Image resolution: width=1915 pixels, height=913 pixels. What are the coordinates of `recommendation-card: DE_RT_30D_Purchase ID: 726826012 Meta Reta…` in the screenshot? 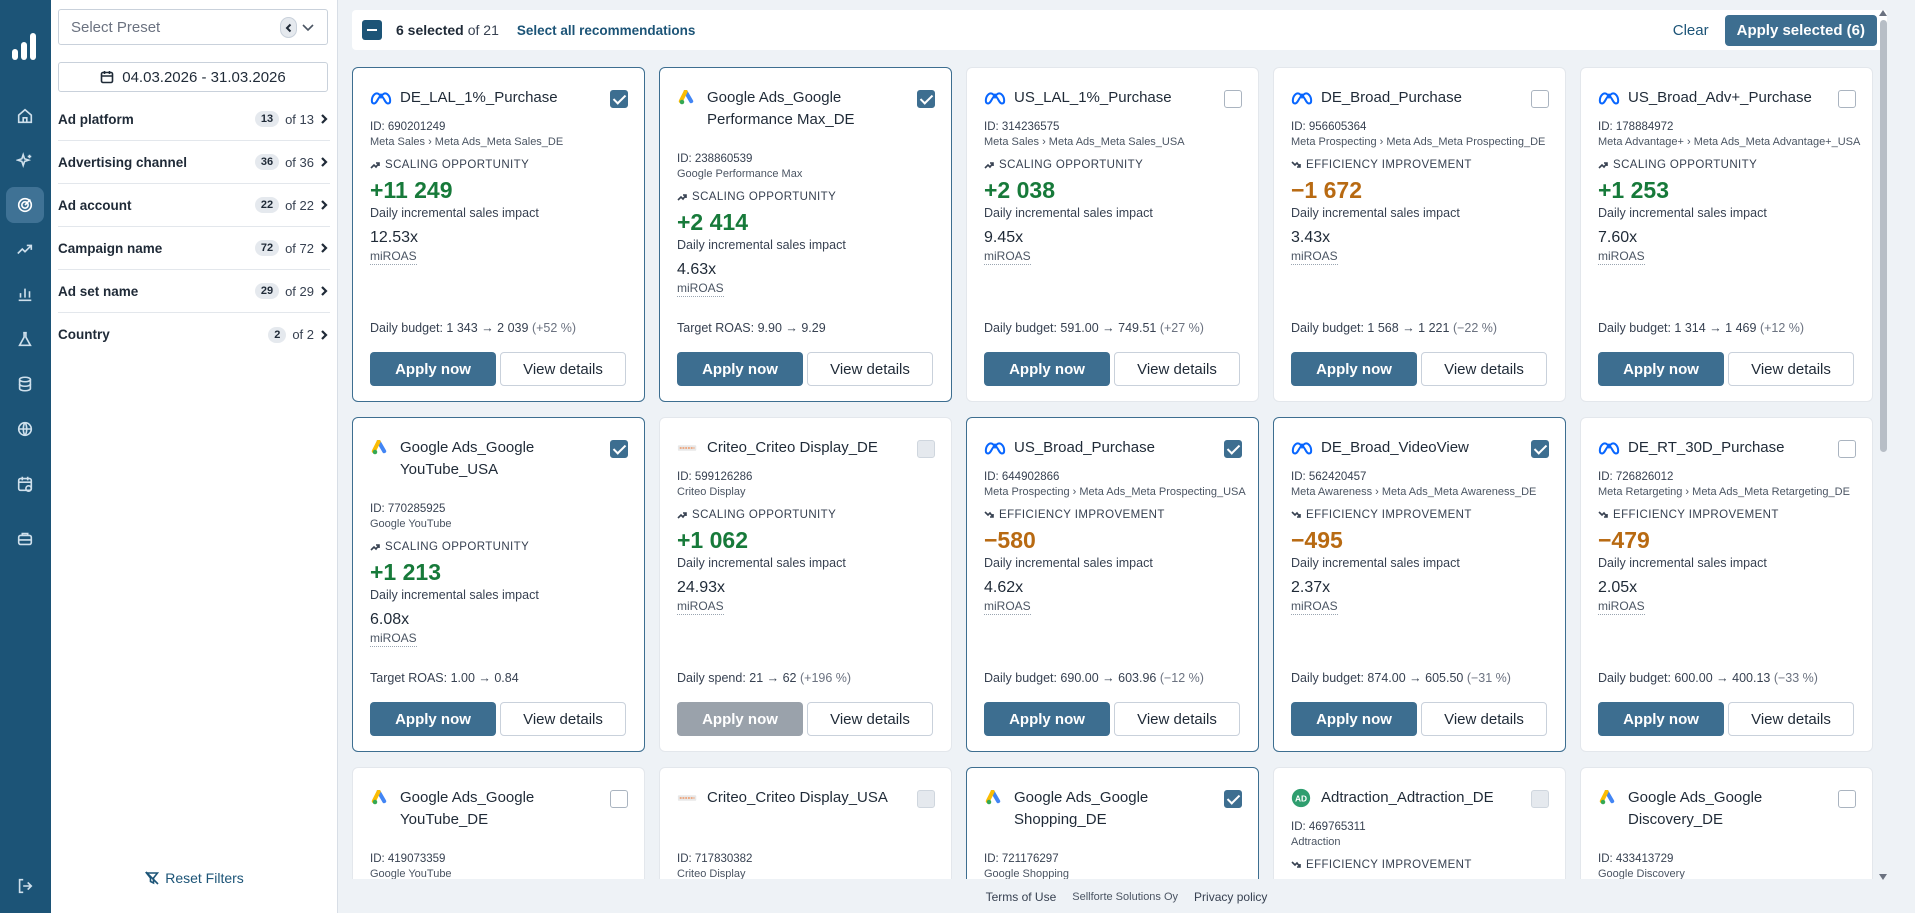 It's located at (1726, 584).